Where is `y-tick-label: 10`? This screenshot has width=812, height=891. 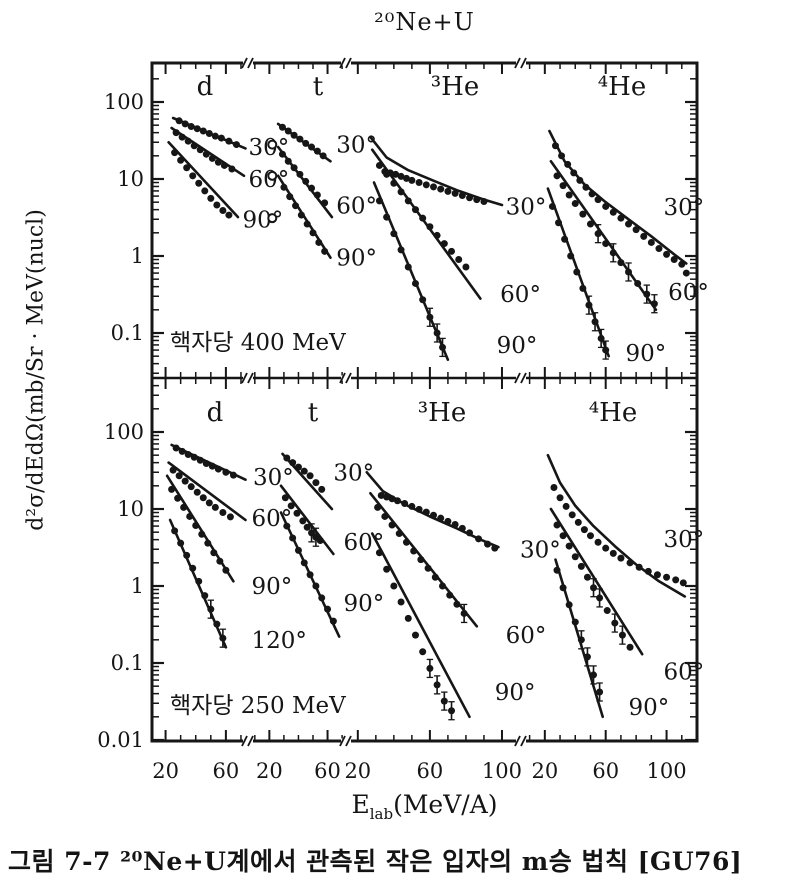
y-tick-label: 10 is located at coordinates (130, 509).